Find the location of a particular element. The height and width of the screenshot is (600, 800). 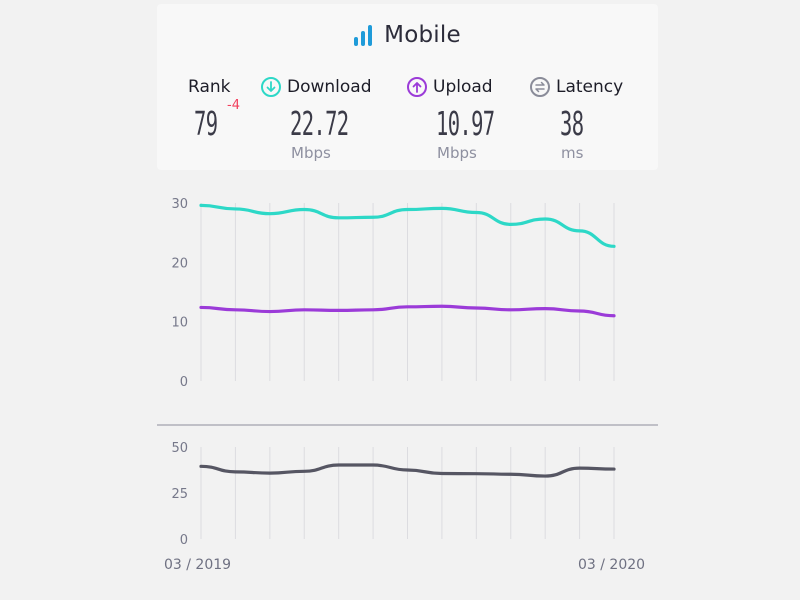

rank-value: 79 is located at coordinates (206, 123).